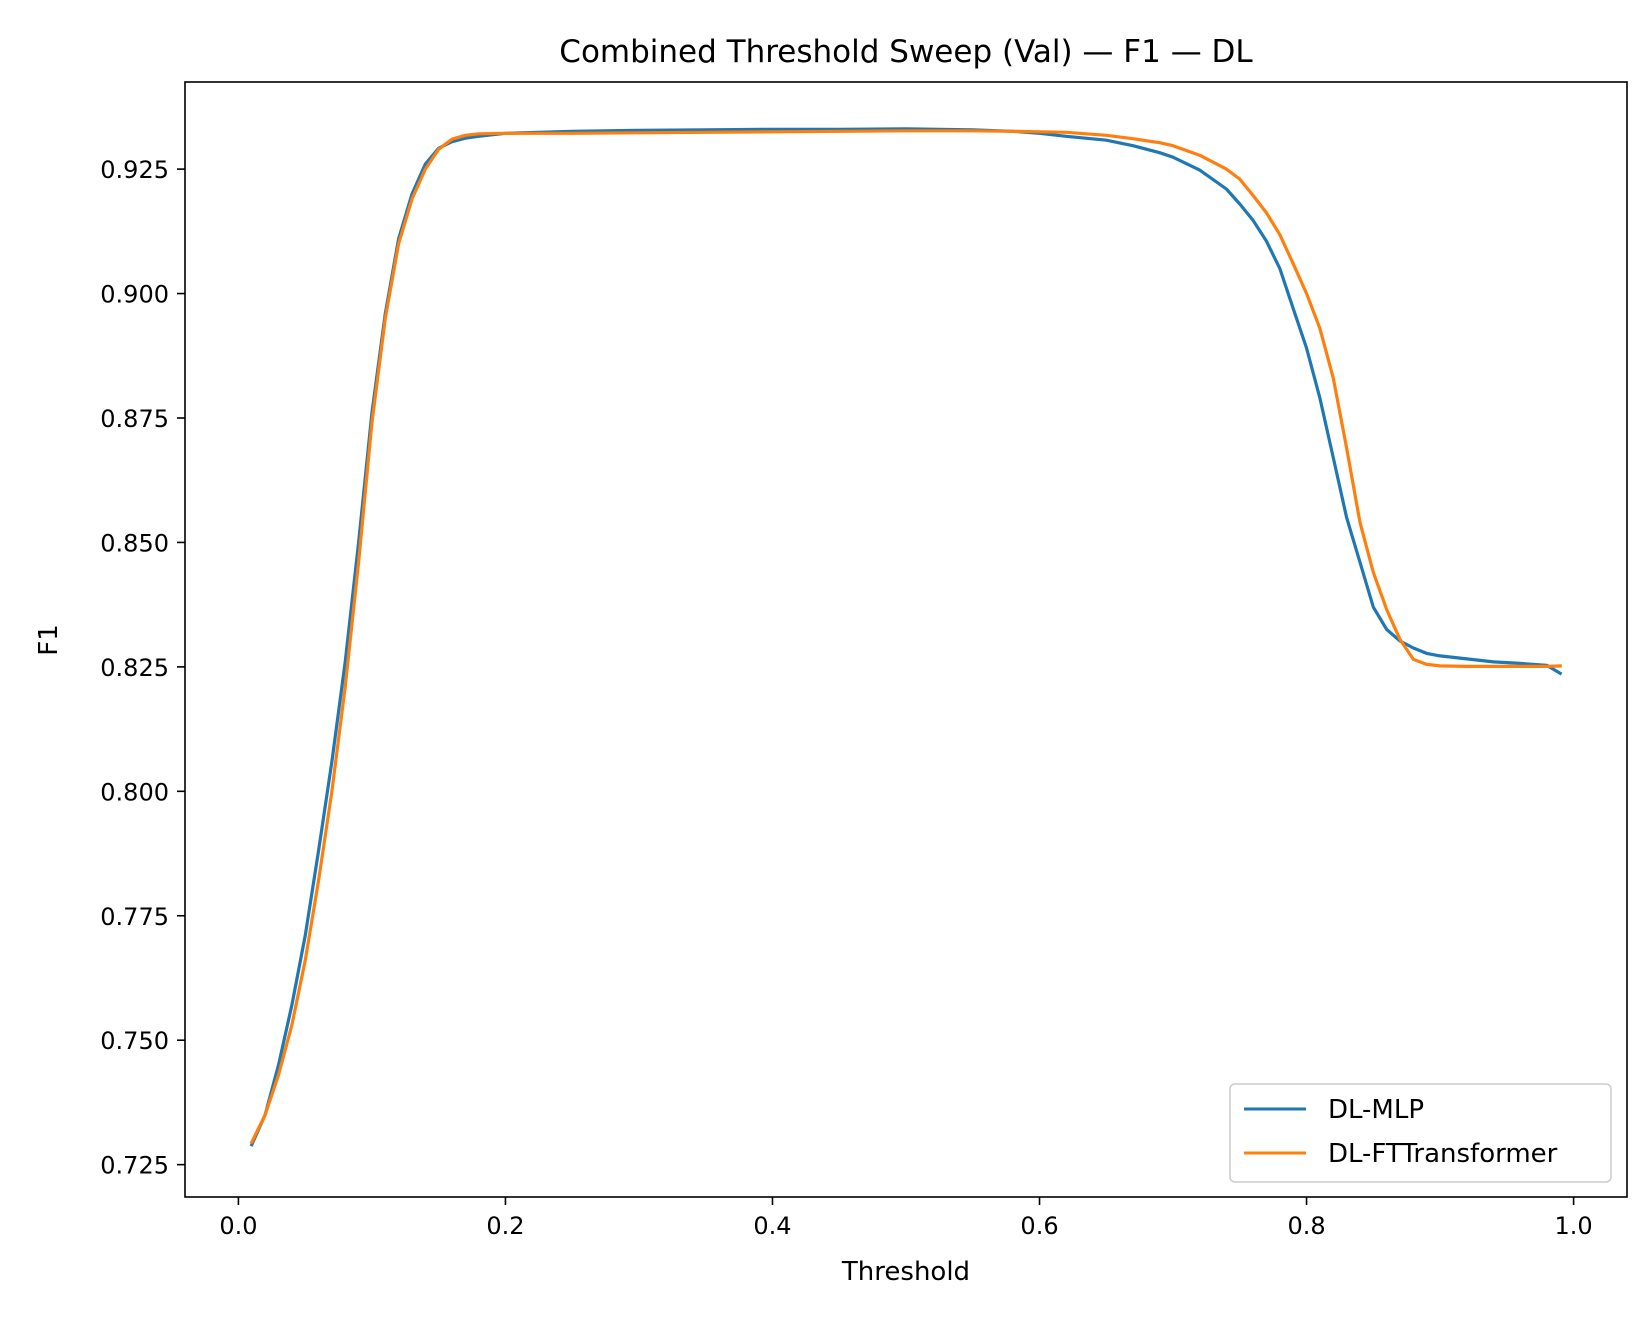 The image size is (1650, 1320). What do you see at coordinates (134, 917) in the screenshot?
I see `y-tick-label: 0.775` at bounding box center [134, 917].